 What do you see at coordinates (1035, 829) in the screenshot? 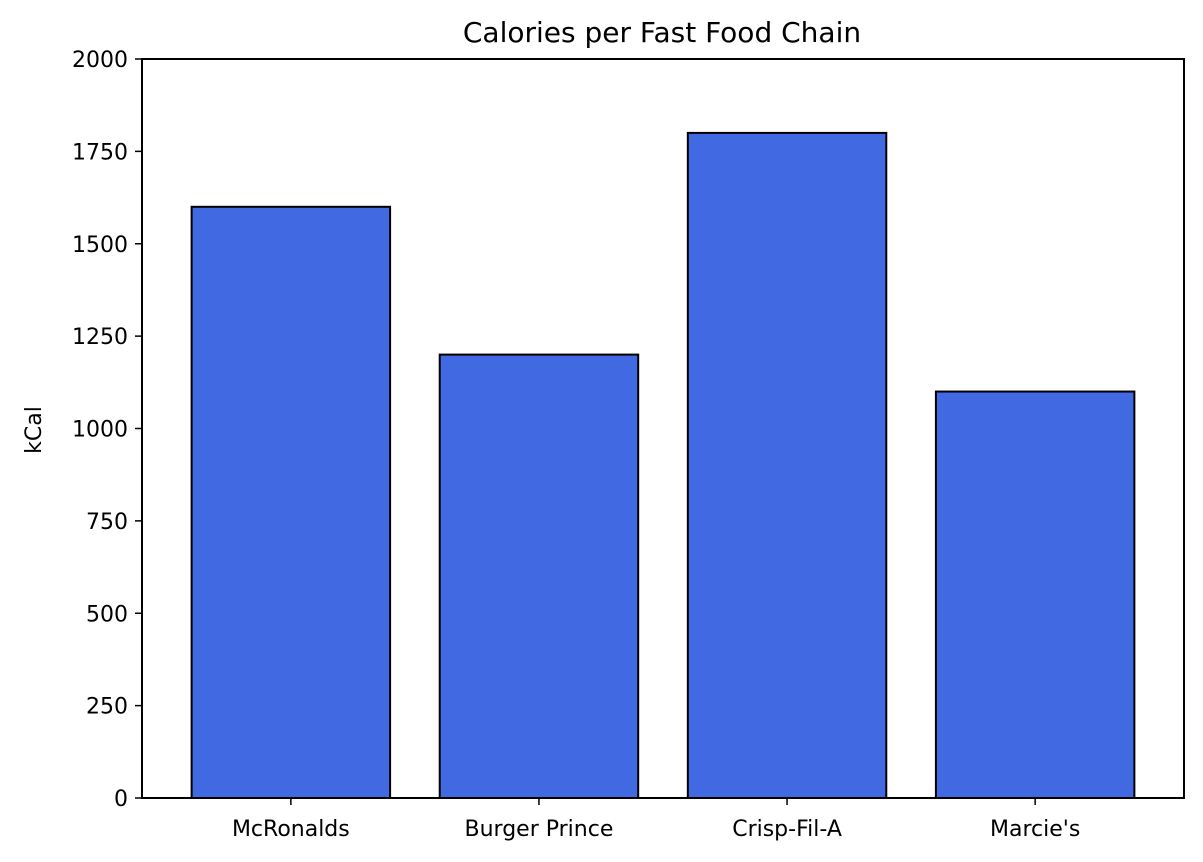
I see `x-tick-label: Marcie's` at bounding box center [1035, 829].